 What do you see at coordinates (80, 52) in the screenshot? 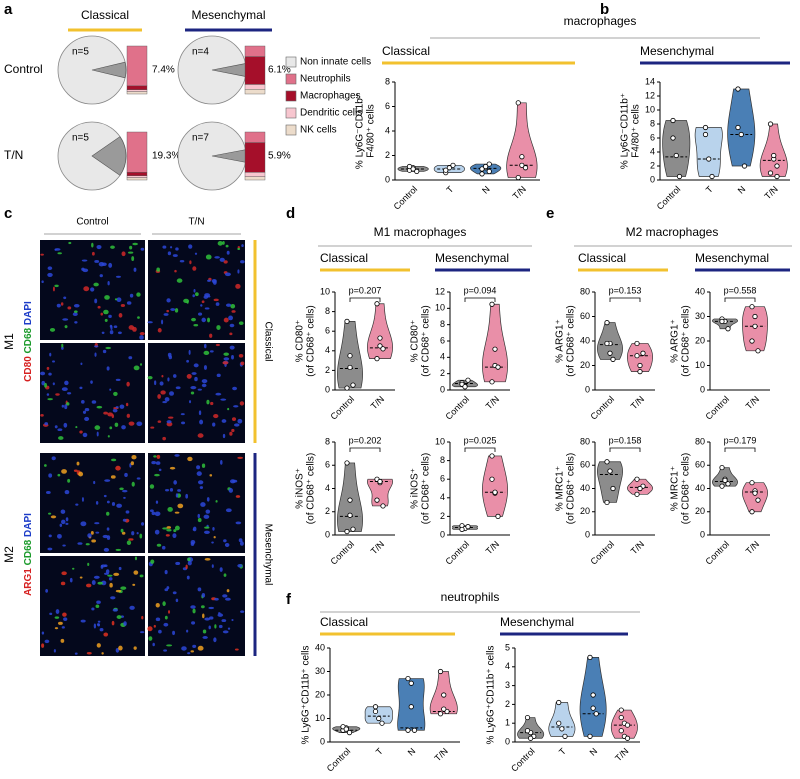
I see `pie-n-label: n=5` at bounding box center [80, 52].